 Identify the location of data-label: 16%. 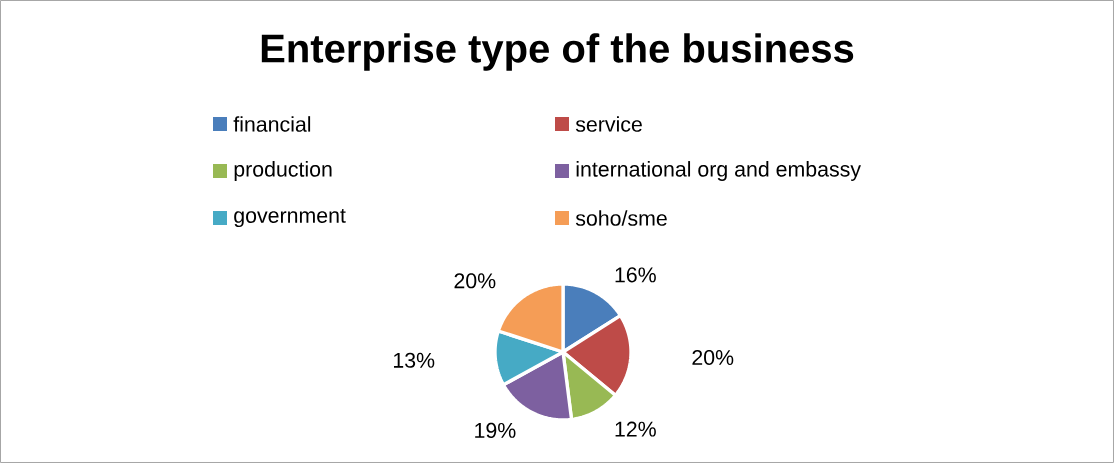
(635, 275).